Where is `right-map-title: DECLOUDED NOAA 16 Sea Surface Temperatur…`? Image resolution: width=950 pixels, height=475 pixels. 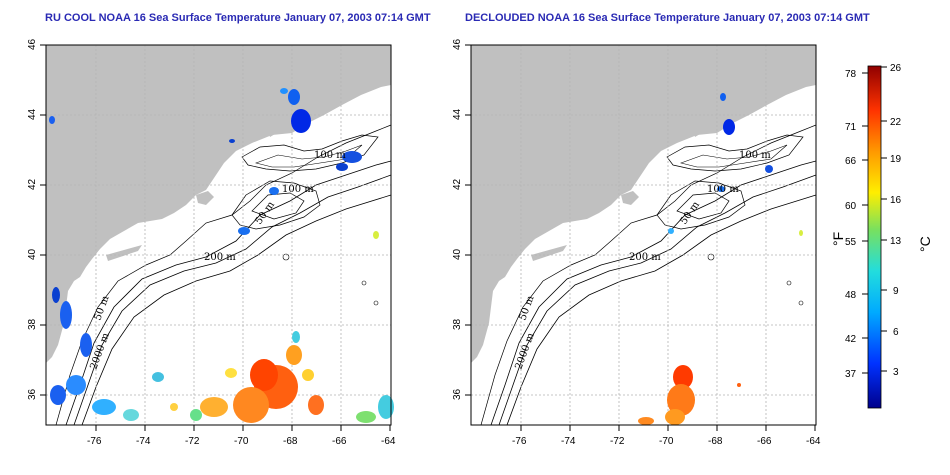 right-map-title: DECLOUDED NOAA 16 Sea Surface Temperatur… is located at coordinates (667, 18).